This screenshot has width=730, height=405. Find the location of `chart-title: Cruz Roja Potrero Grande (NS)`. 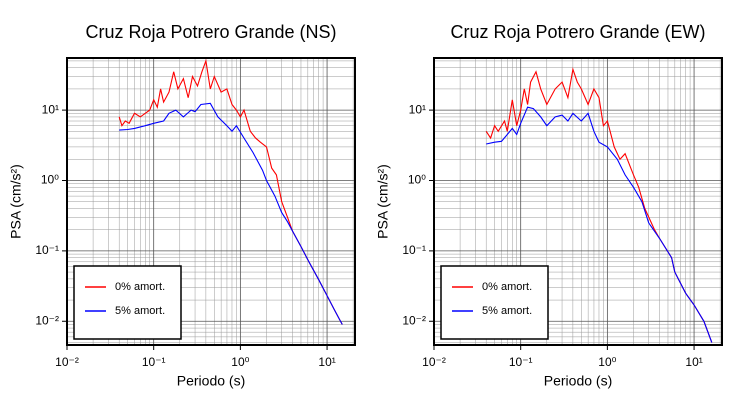

chart-title: Cruz Roja Potrero Grande (NS) is located at coordinates (210, 32).